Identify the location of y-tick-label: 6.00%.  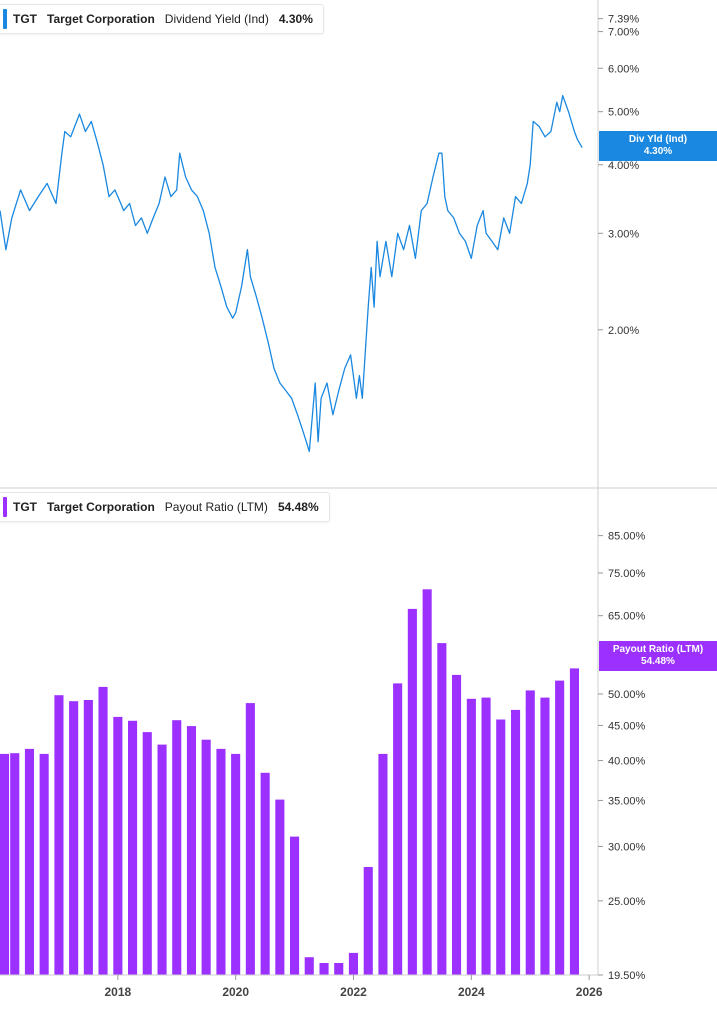
(623, 69).